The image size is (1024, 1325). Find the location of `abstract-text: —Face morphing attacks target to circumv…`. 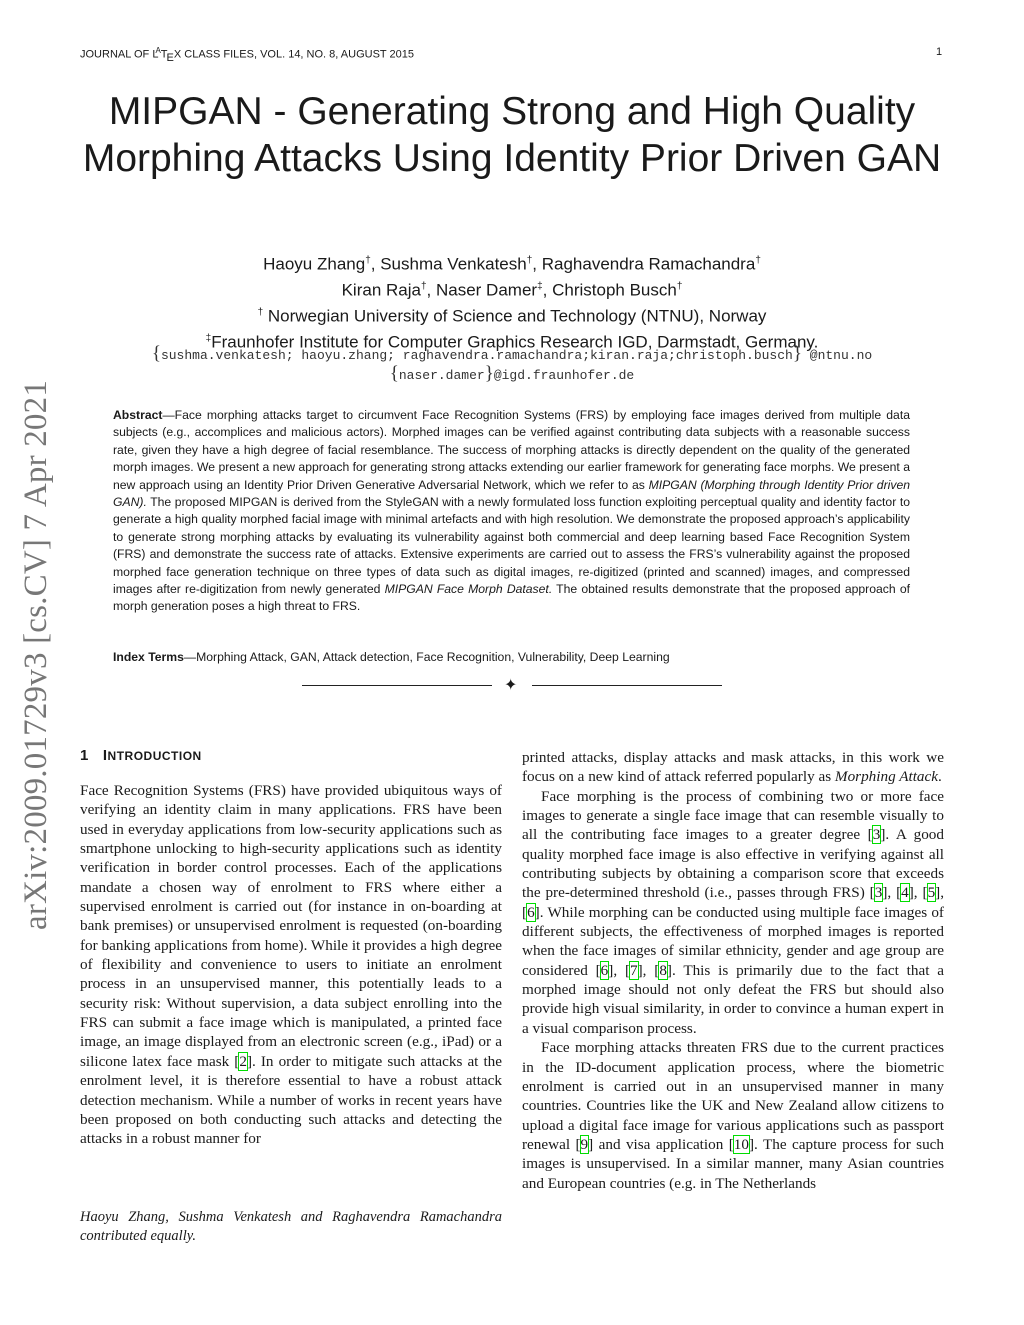

abstract-text: —Face morphing attacks target to circumv… is located at coordinates (511, 450).